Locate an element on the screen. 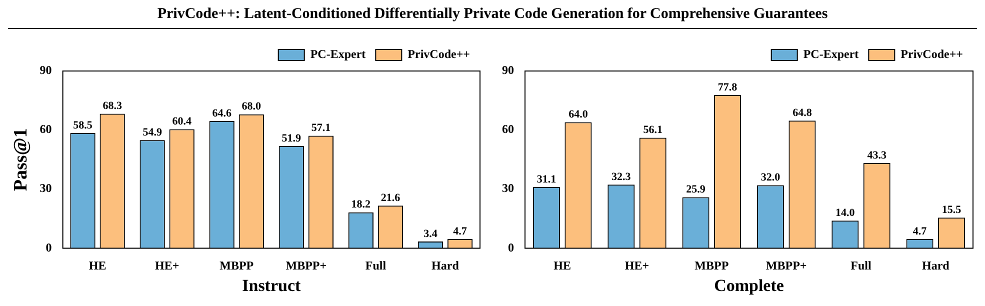 Image resolution: width=985 pixels, height=306 pixels. x-axis-title: Instruct is located at coordinates (272, 286).